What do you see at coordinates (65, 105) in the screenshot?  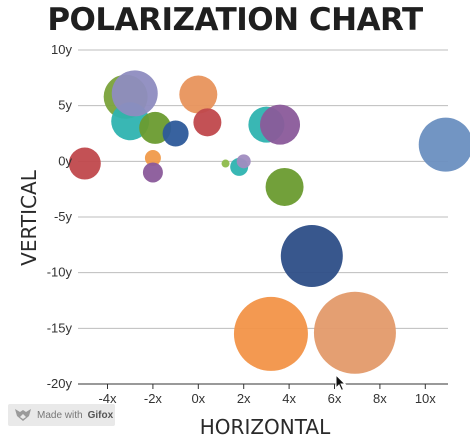 I see `y-tick-label: 5y` at bounding box center [65, 105].